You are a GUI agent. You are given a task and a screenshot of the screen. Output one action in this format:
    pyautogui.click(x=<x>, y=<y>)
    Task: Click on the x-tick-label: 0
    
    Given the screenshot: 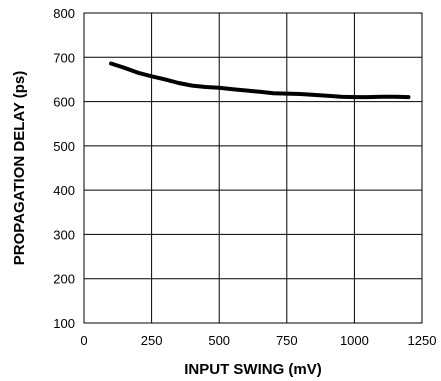 What is the action you would take?
    pyautogui.click(x=83, y=340)
    